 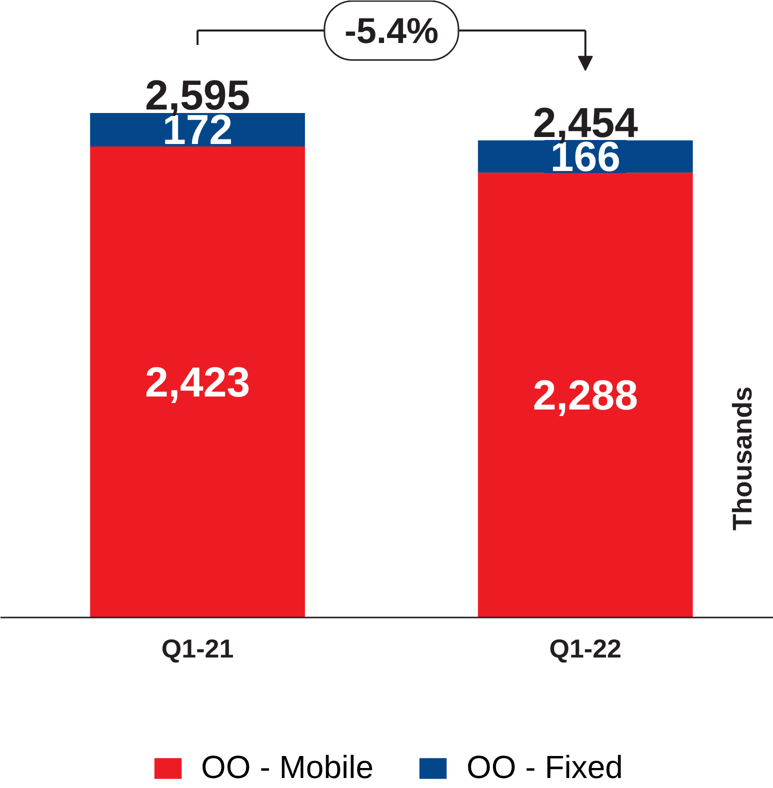 What do you see at coordinates (743, 458) in the screenshot?
I see `y-axis-title: Thousands` at bounding box center [743, 458].